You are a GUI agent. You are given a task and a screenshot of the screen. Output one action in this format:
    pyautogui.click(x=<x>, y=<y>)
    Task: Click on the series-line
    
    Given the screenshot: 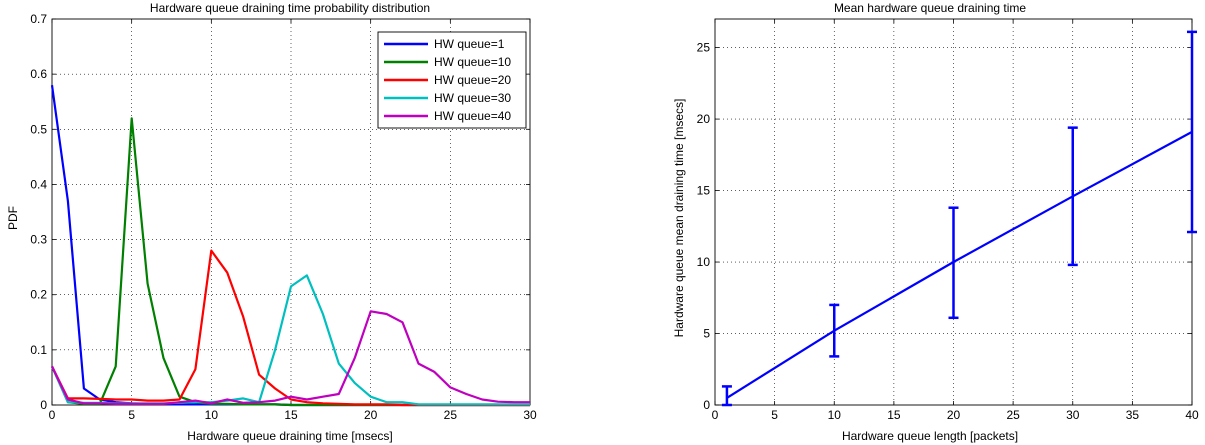 What is the action you would take?
    pyautogui.click(x=290, y=357)
    